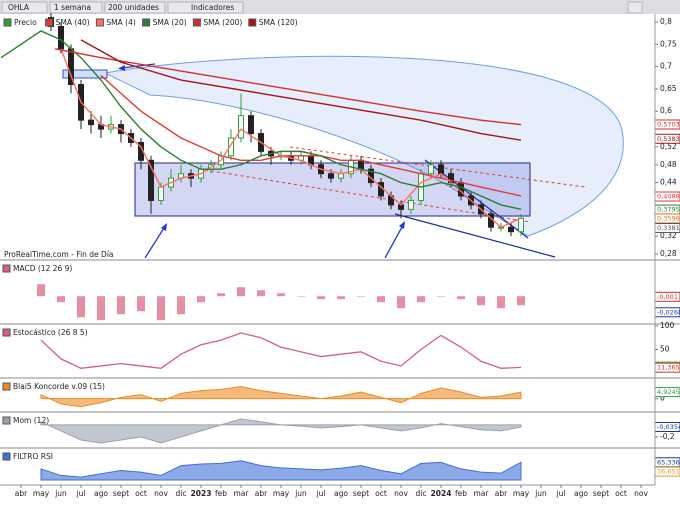  What do you see at coordinates (170, 22) in the screenshot?
I see `legend-label: SMA (20)` at bounding box center [170, 22].